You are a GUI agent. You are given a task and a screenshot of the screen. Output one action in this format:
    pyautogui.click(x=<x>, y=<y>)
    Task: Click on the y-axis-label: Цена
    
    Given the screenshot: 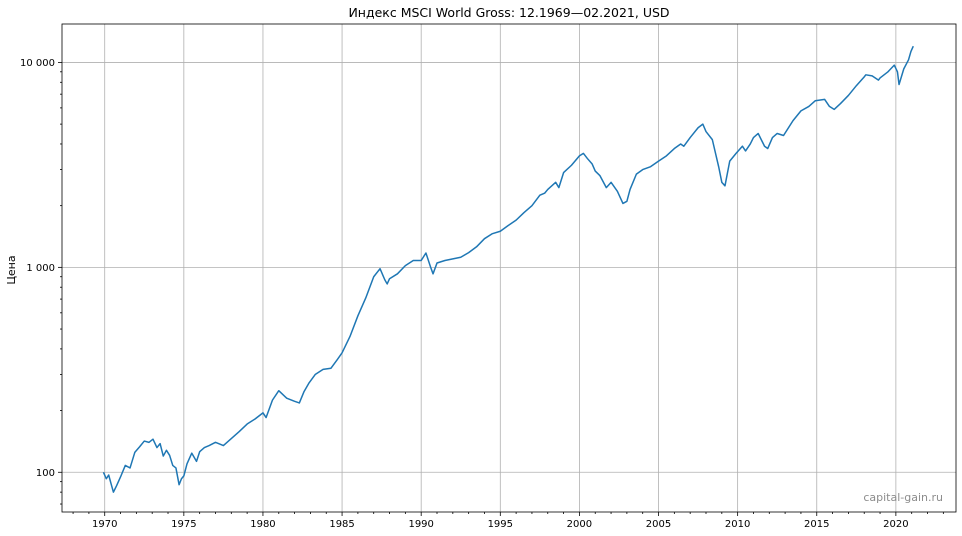 What is the action you would take?
    pyautogui.click(x=11, y=269)
    